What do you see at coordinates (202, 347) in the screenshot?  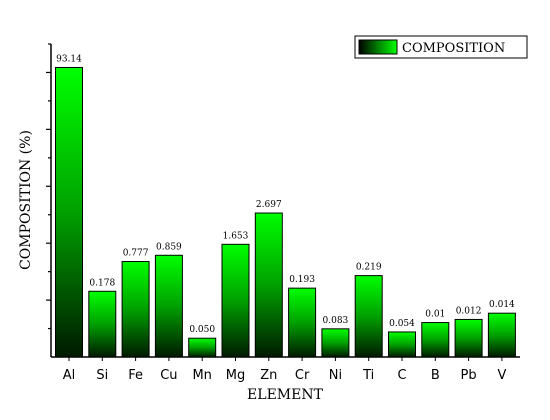 I see `bar-mn` at bounding box center [202, 347].